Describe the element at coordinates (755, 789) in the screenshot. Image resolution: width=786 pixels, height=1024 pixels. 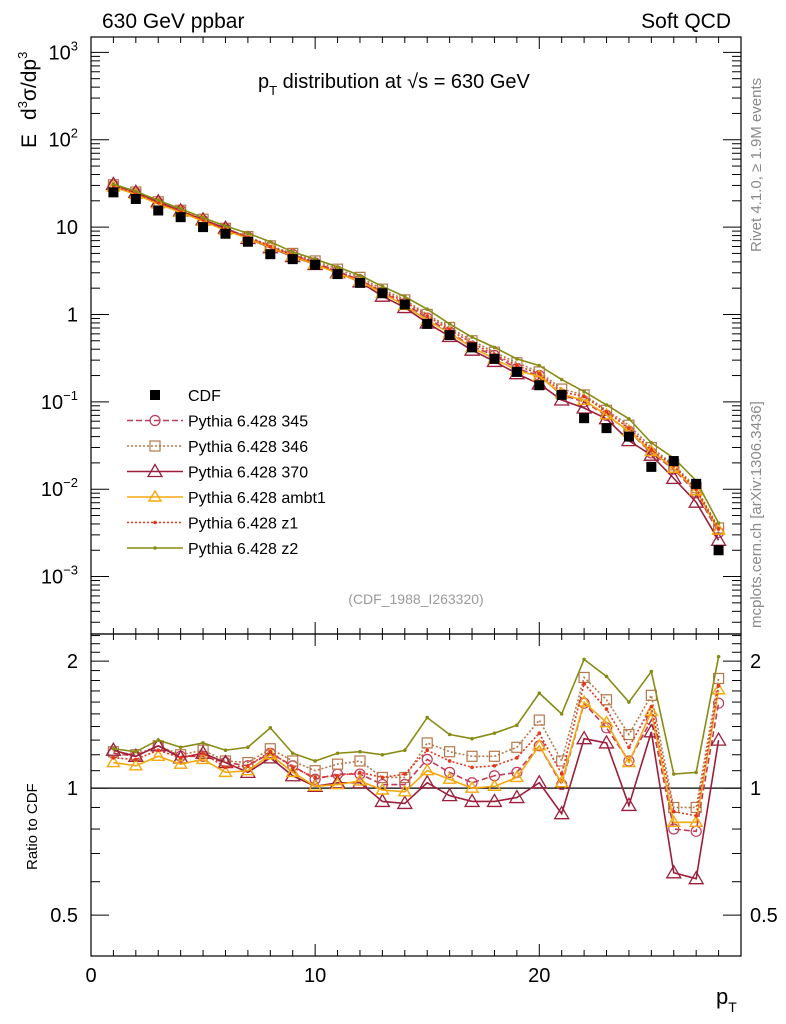
I see `ratio-y-tick-label-right: 1` at that location.